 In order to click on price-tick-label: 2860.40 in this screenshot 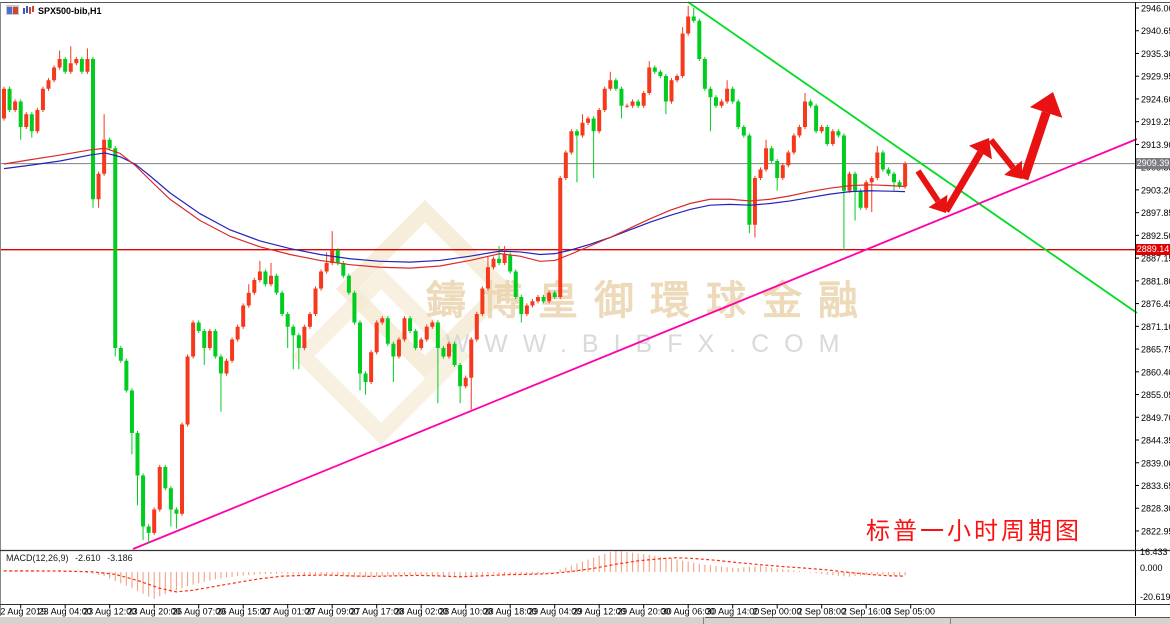, I will do `click(1155, 372)`.